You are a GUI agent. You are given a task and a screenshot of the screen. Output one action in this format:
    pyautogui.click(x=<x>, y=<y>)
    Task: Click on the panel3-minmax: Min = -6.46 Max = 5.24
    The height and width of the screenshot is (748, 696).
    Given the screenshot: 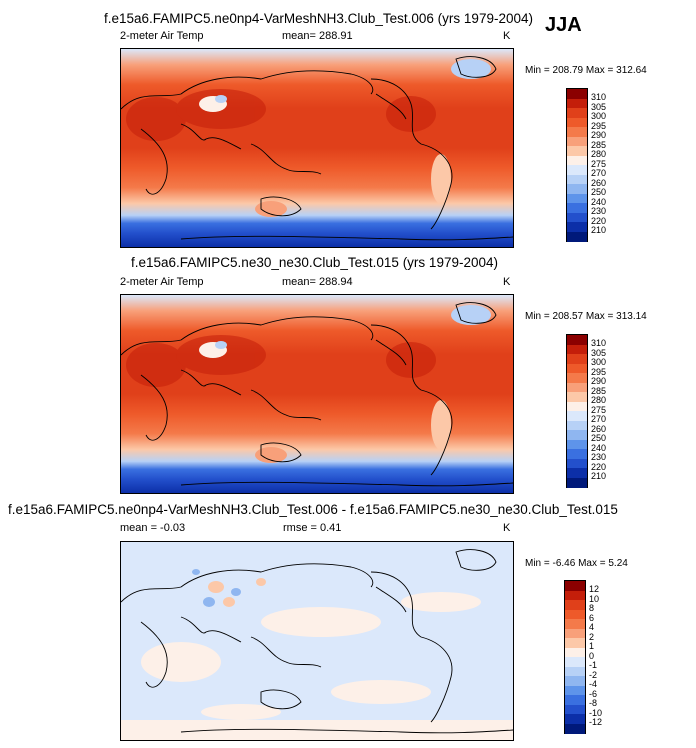 What is the action you would take?
    pyautogui.click(x=576, y=563)
    